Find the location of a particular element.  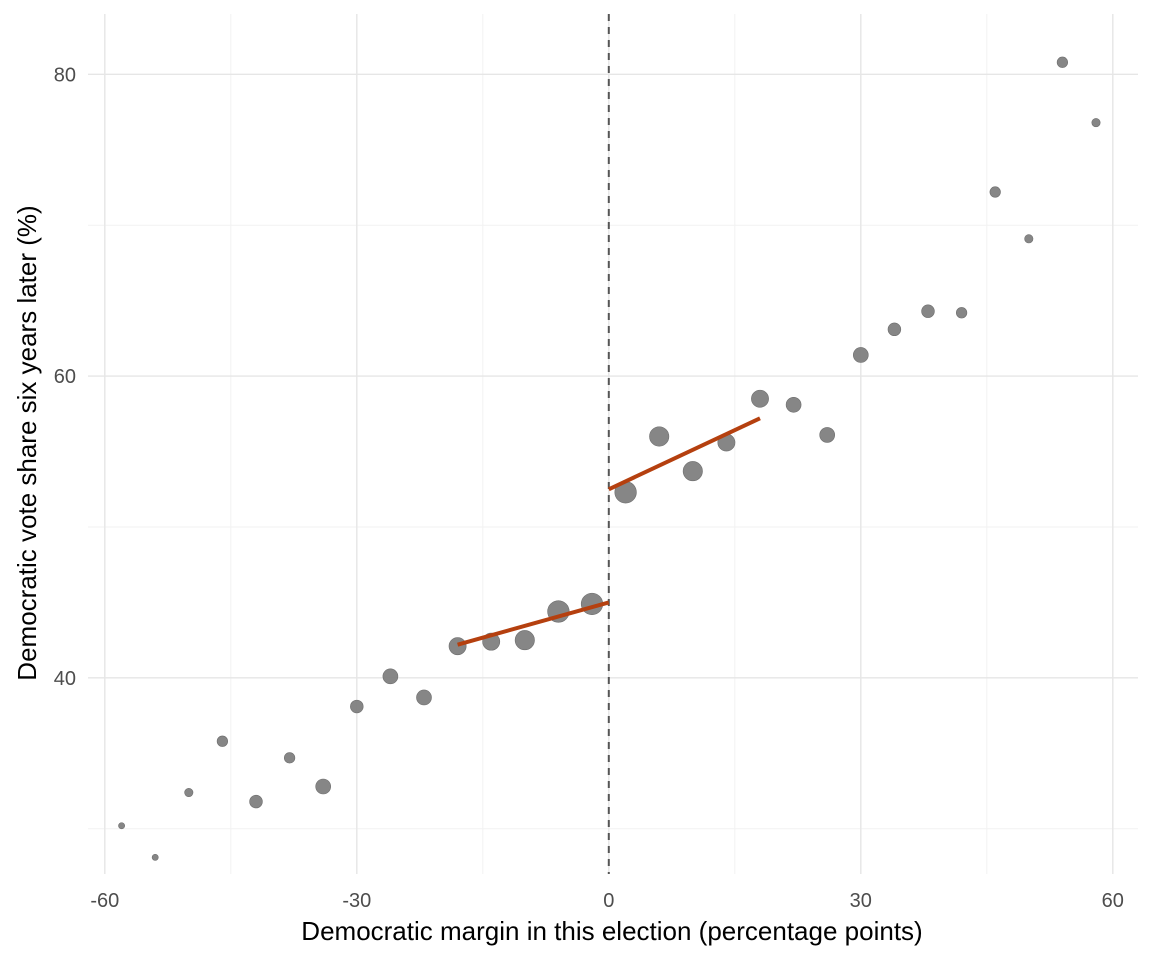

y-tick-label: 60 is located at coordinates (65, 377).